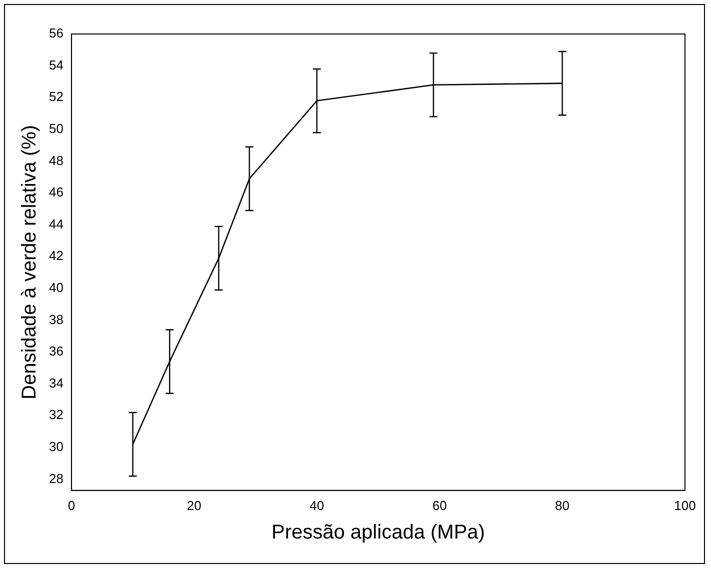 The width and height of the screenshot is (711, 570). Describe the element at coordinates (56, 192) in the screenshot. I see `y-tick-label: 46` at that location.